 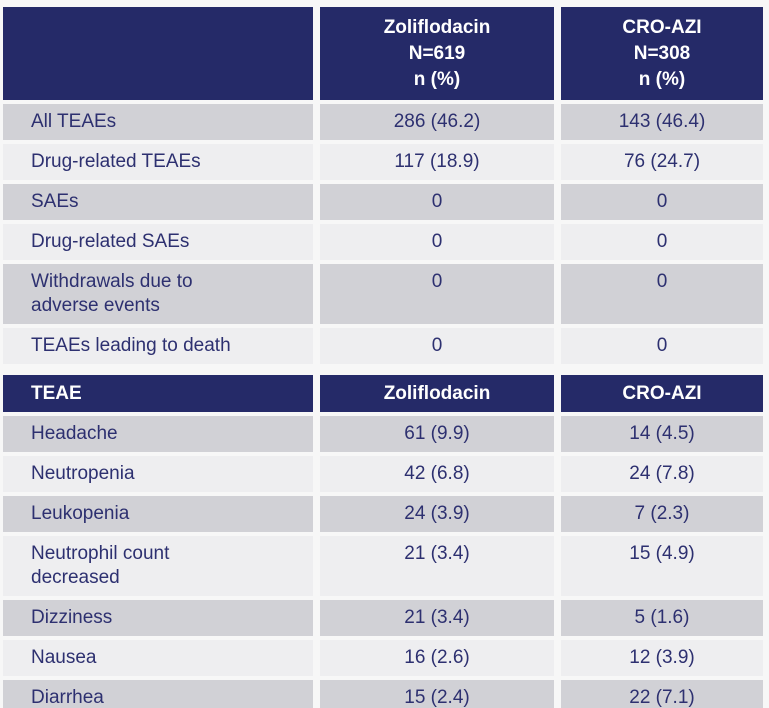 I want to click on header-cell-empty, so click(x=158, y=53).